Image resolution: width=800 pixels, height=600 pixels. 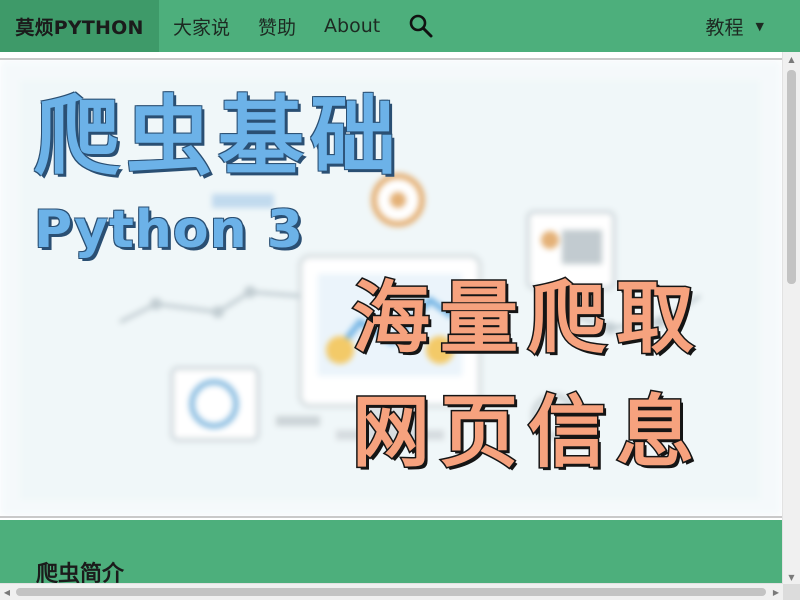 I want to click on horizontal-scrollbar: ◀ ▶, so click(x=391, y=591).